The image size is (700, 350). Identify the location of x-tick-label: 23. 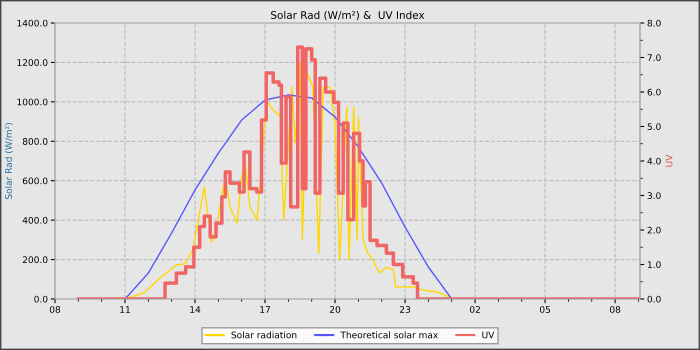
(405, 309).